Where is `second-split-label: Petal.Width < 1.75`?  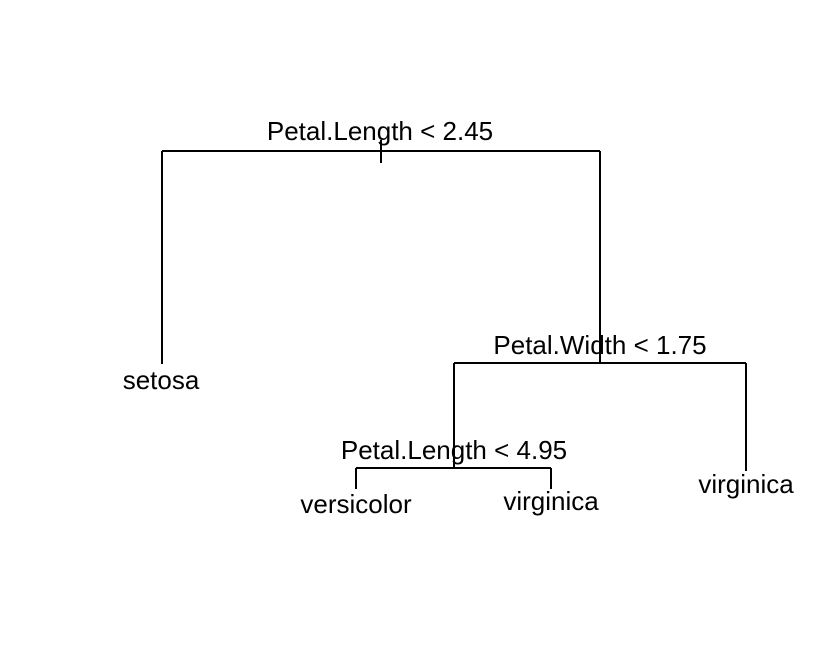 second-split-label: Petal.Width < 1.75 is located at coordinates (599, 345).